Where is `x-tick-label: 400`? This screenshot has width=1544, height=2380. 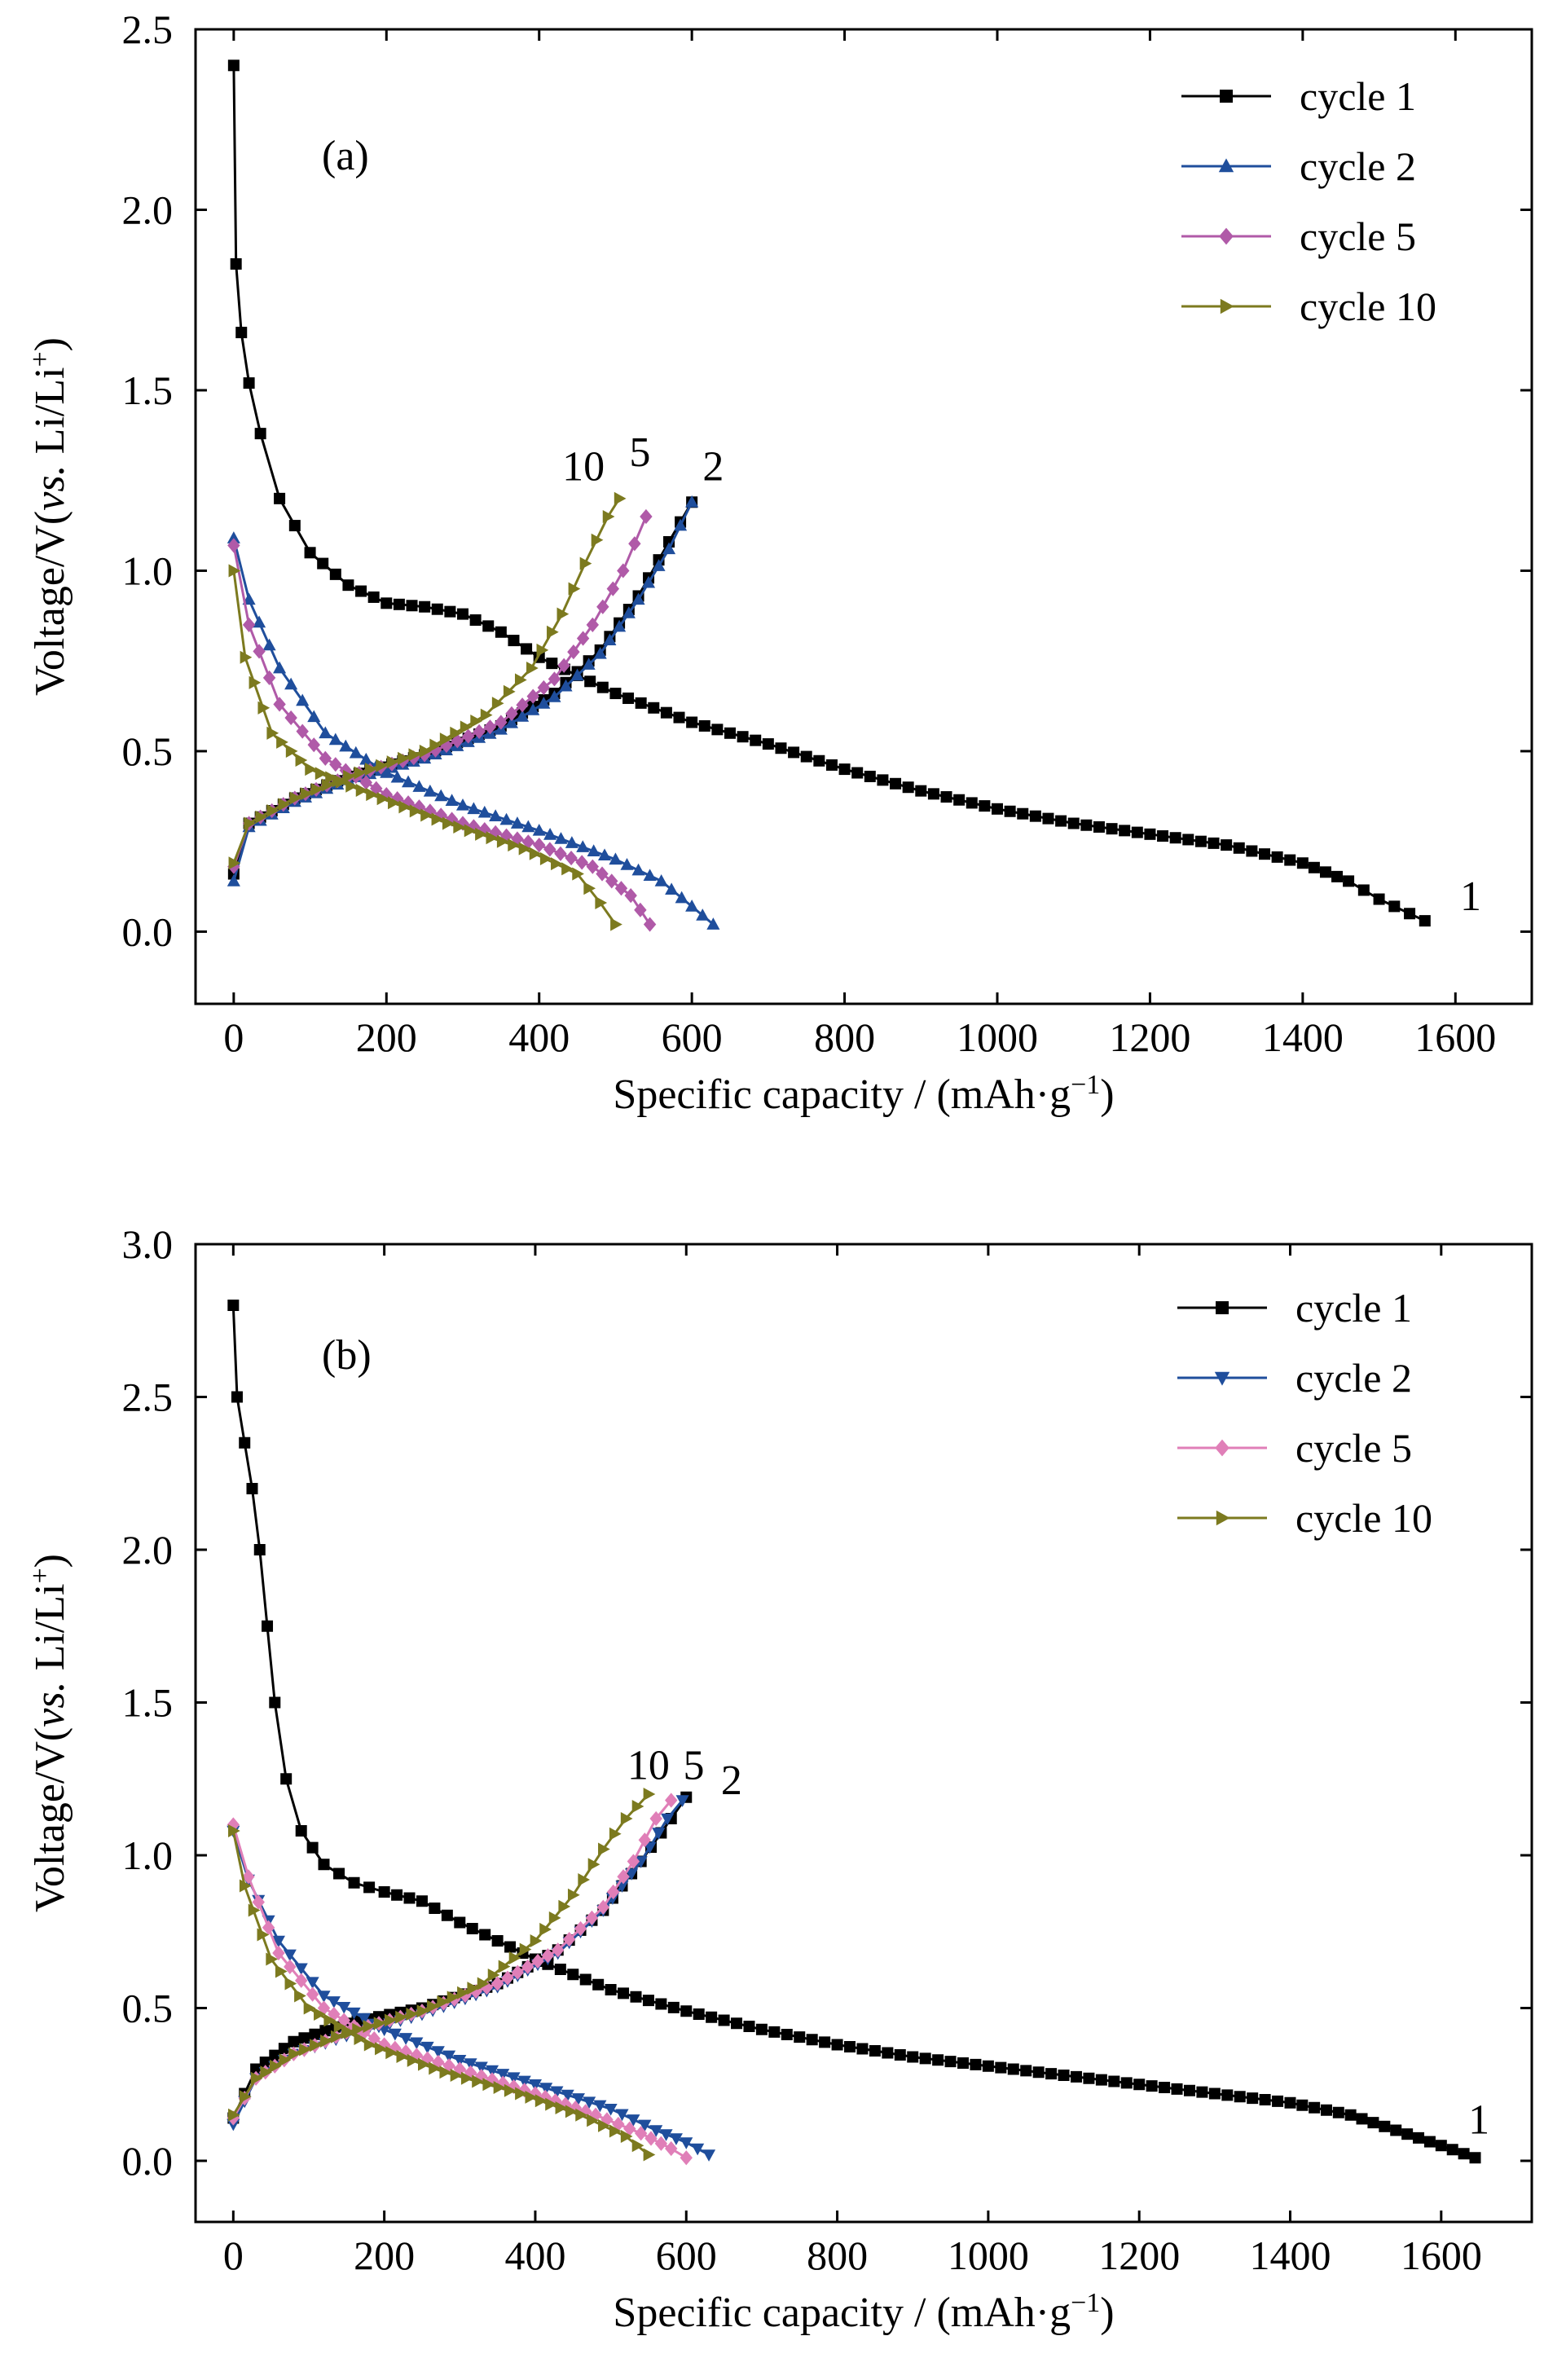
x-tick-label: 400 is located at coordinates (539, 1037).